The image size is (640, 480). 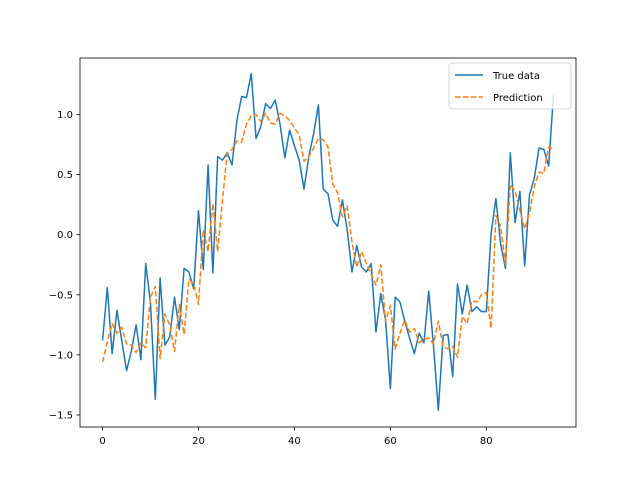 I want to click on legend: True data Prediction, so click(x=510, y=86).